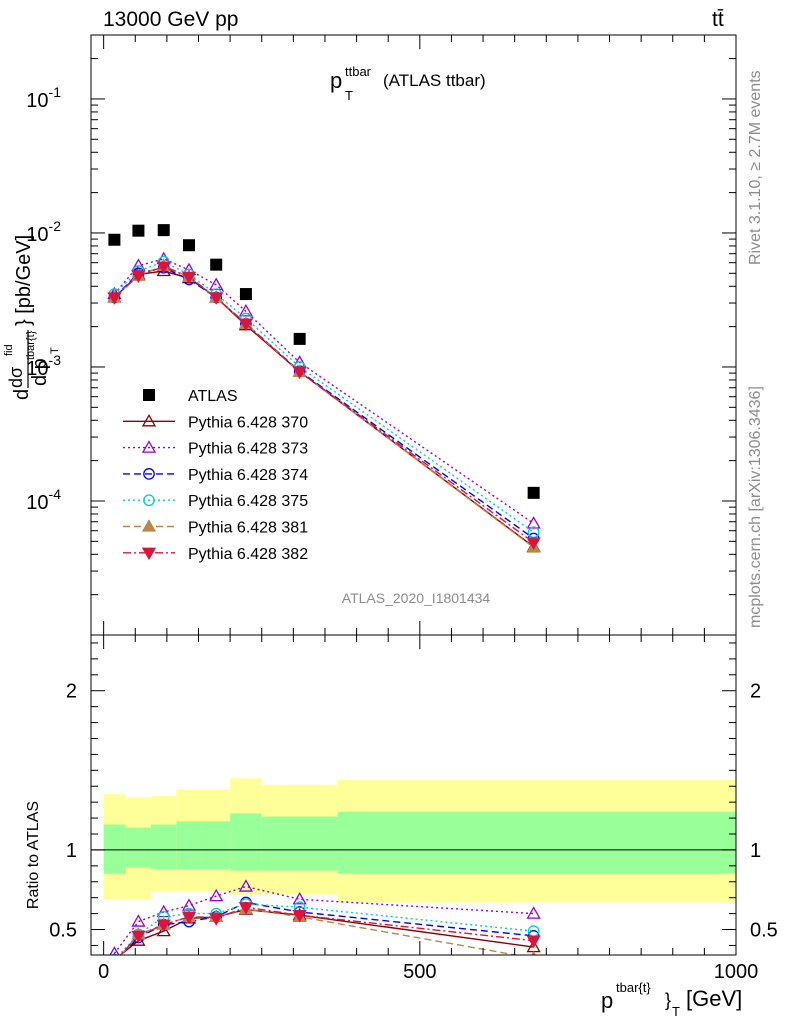 Image resolution: width=786 pixels, height=1024 pixels. Describe the element at coordinates (9, 350) in the screenshot. I see `ylabel-fid: fid` at that location.